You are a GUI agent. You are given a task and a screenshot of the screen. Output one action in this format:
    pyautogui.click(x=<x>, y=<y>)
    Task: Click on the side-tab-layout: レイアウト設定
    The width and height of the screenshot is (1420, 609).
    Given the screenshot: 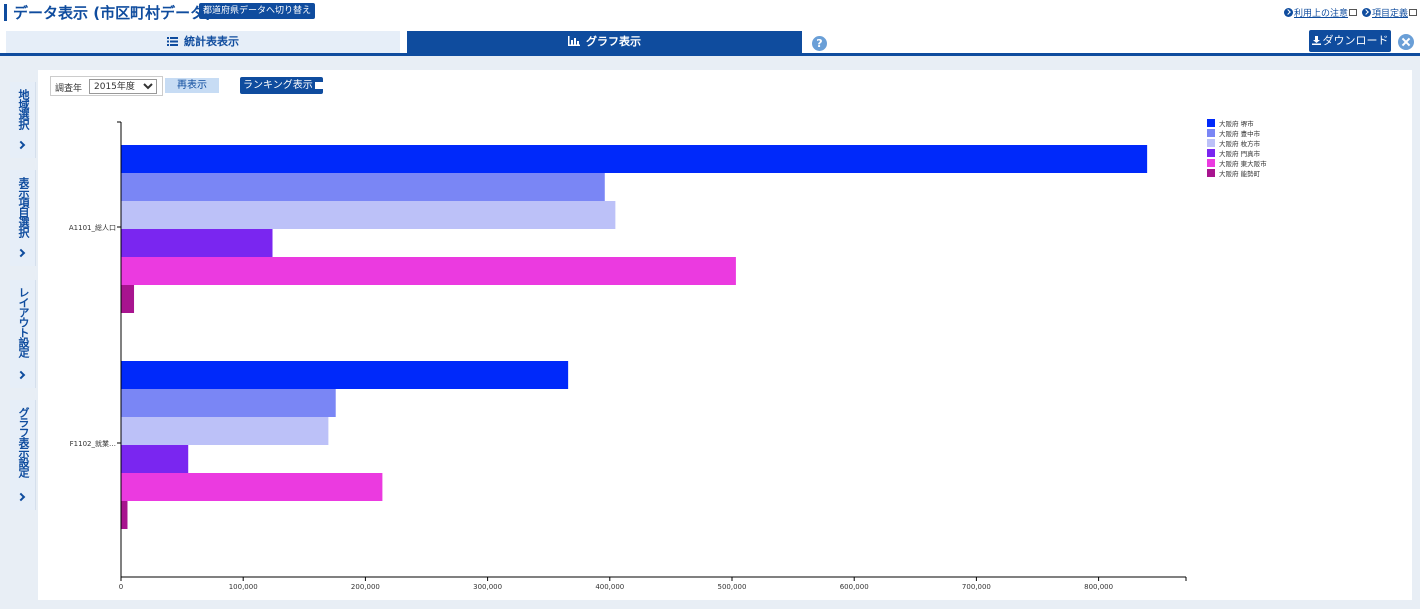 What is the action you would take?
    pyautogui.click(x=23, y=334)
    